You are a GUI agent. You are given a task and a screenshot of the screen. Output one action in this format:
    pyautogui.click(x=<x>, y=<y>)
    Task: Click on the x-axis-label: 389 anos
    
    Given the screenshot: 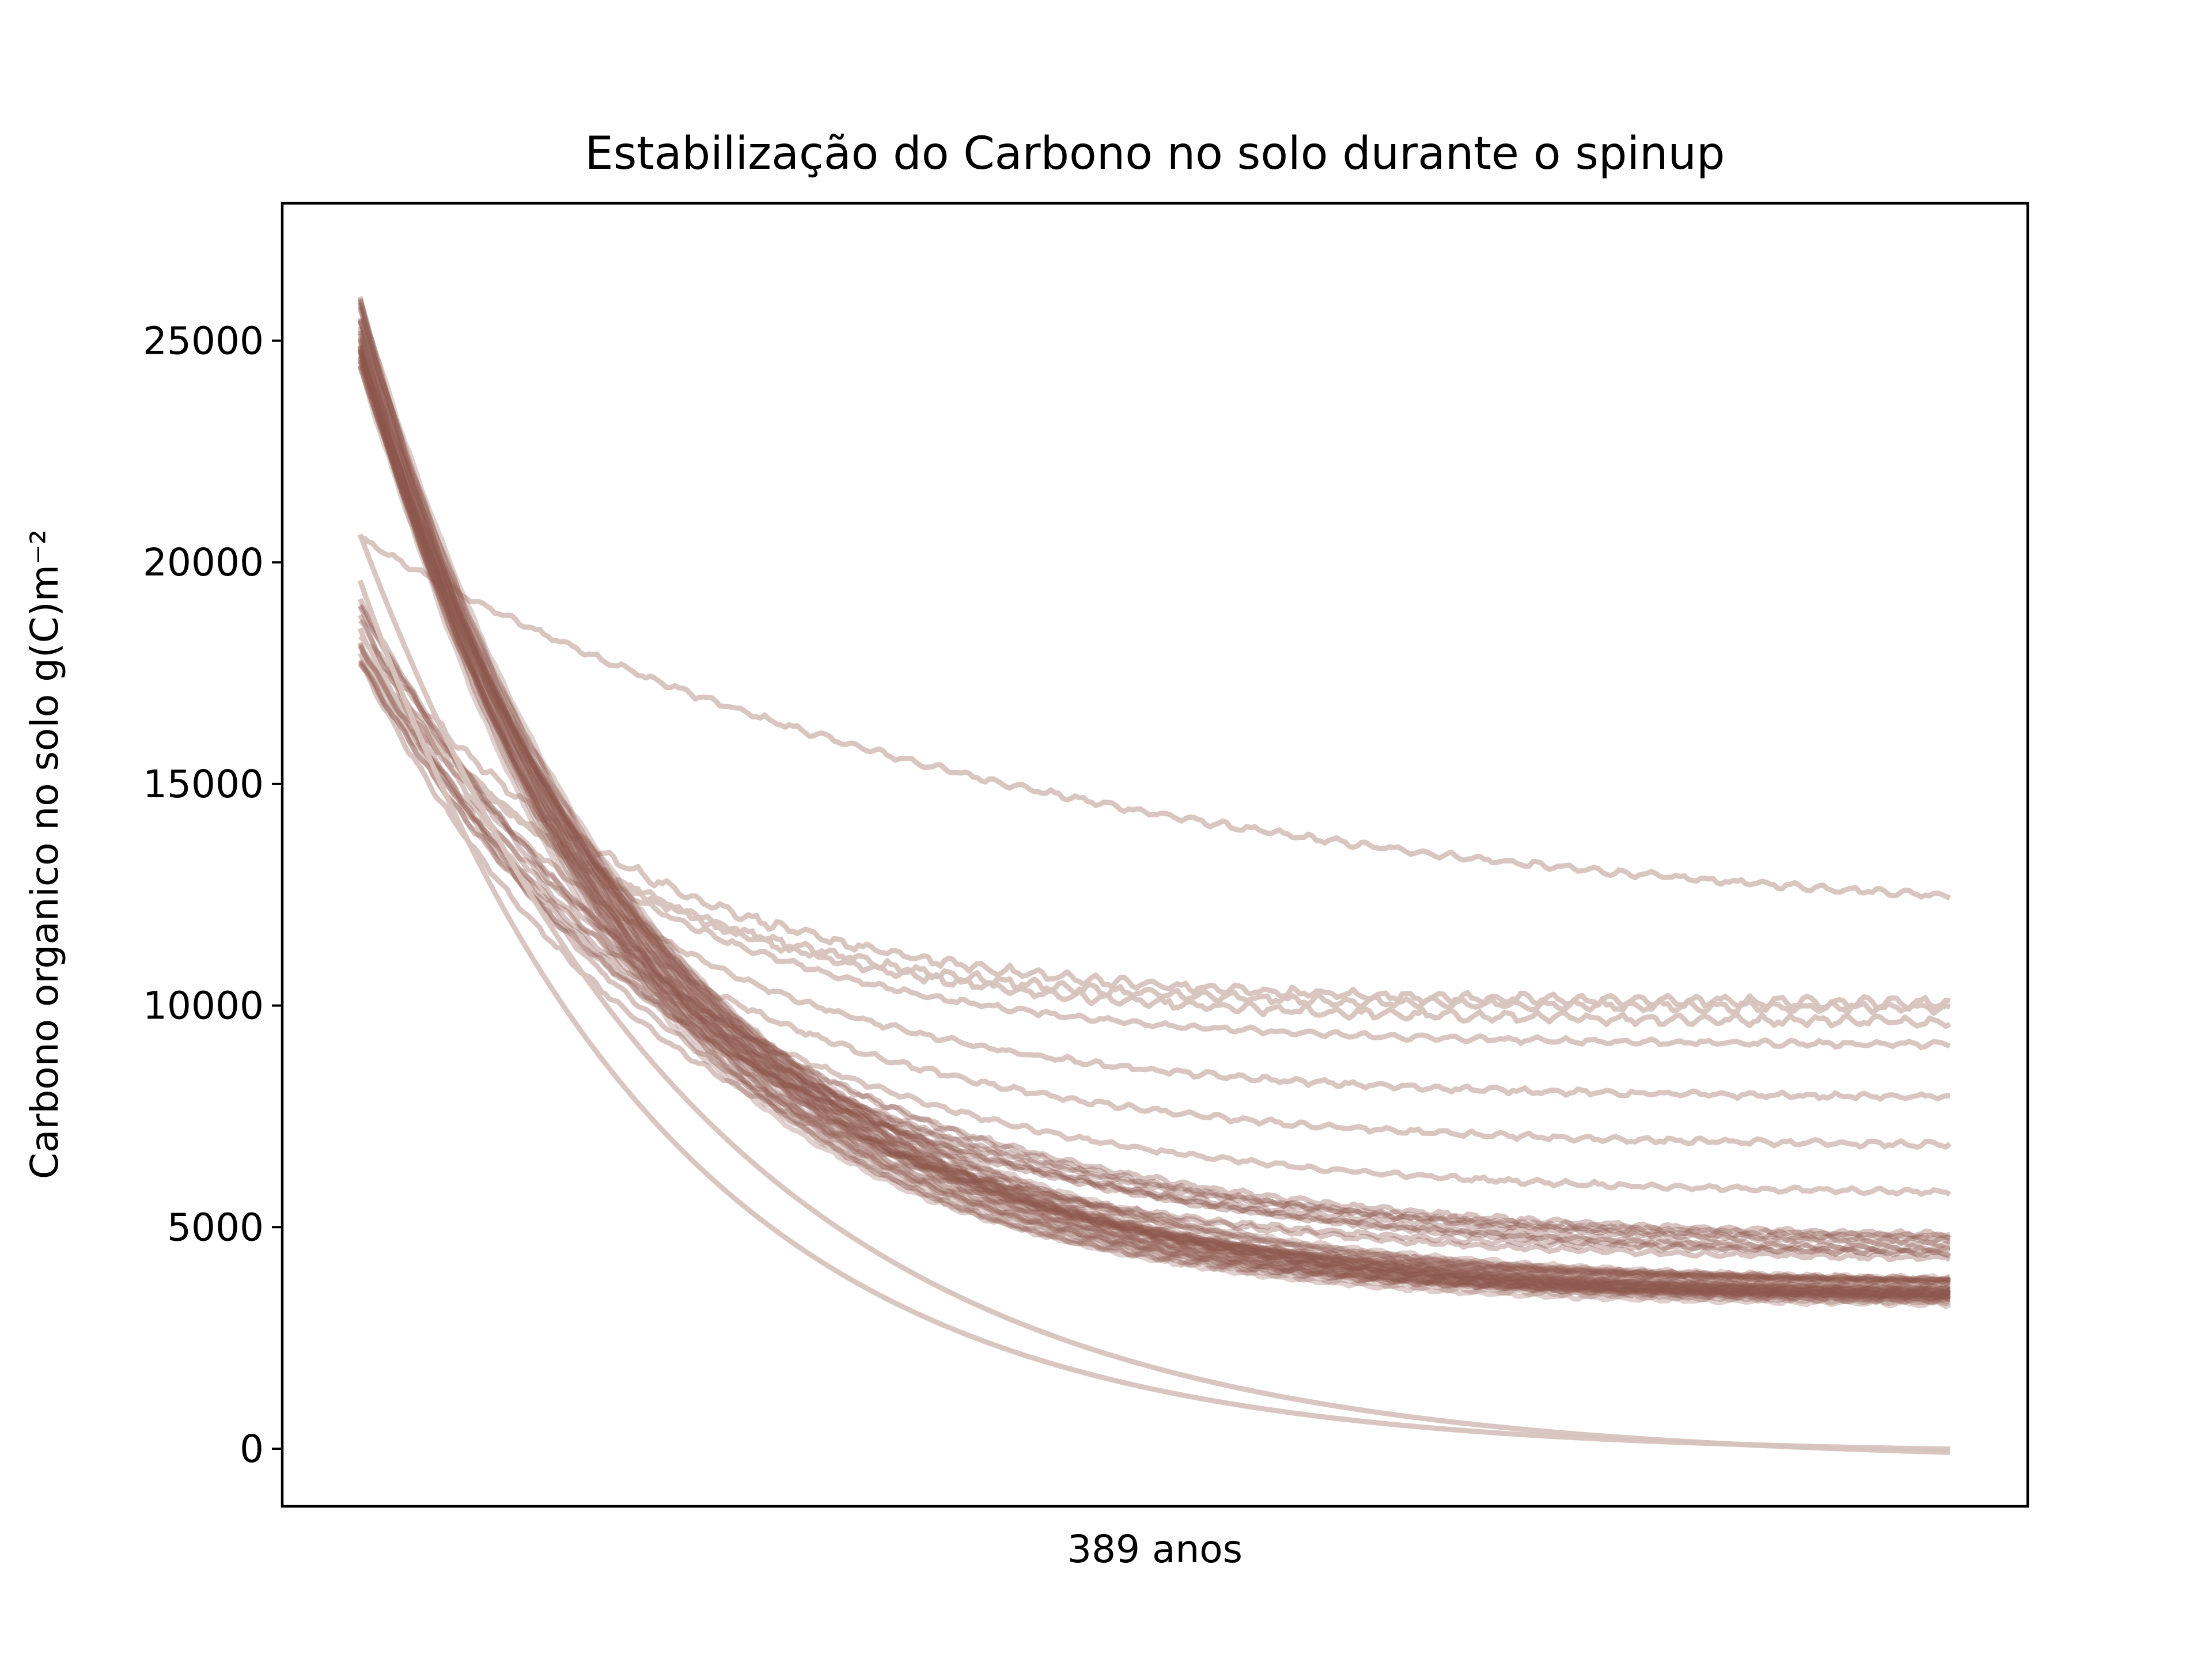 What is the action you would take?
    pyautogui.click(x=1155, y=1549)
    